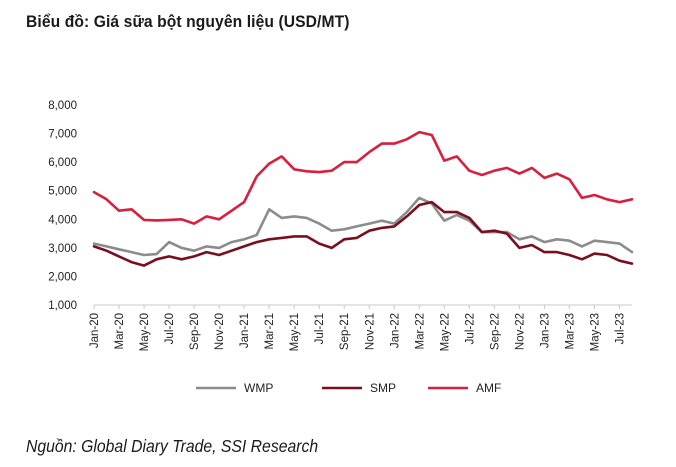 The image size is (676, 467). I want to click on x-tick-label: Mar-21, so click(270, 331).